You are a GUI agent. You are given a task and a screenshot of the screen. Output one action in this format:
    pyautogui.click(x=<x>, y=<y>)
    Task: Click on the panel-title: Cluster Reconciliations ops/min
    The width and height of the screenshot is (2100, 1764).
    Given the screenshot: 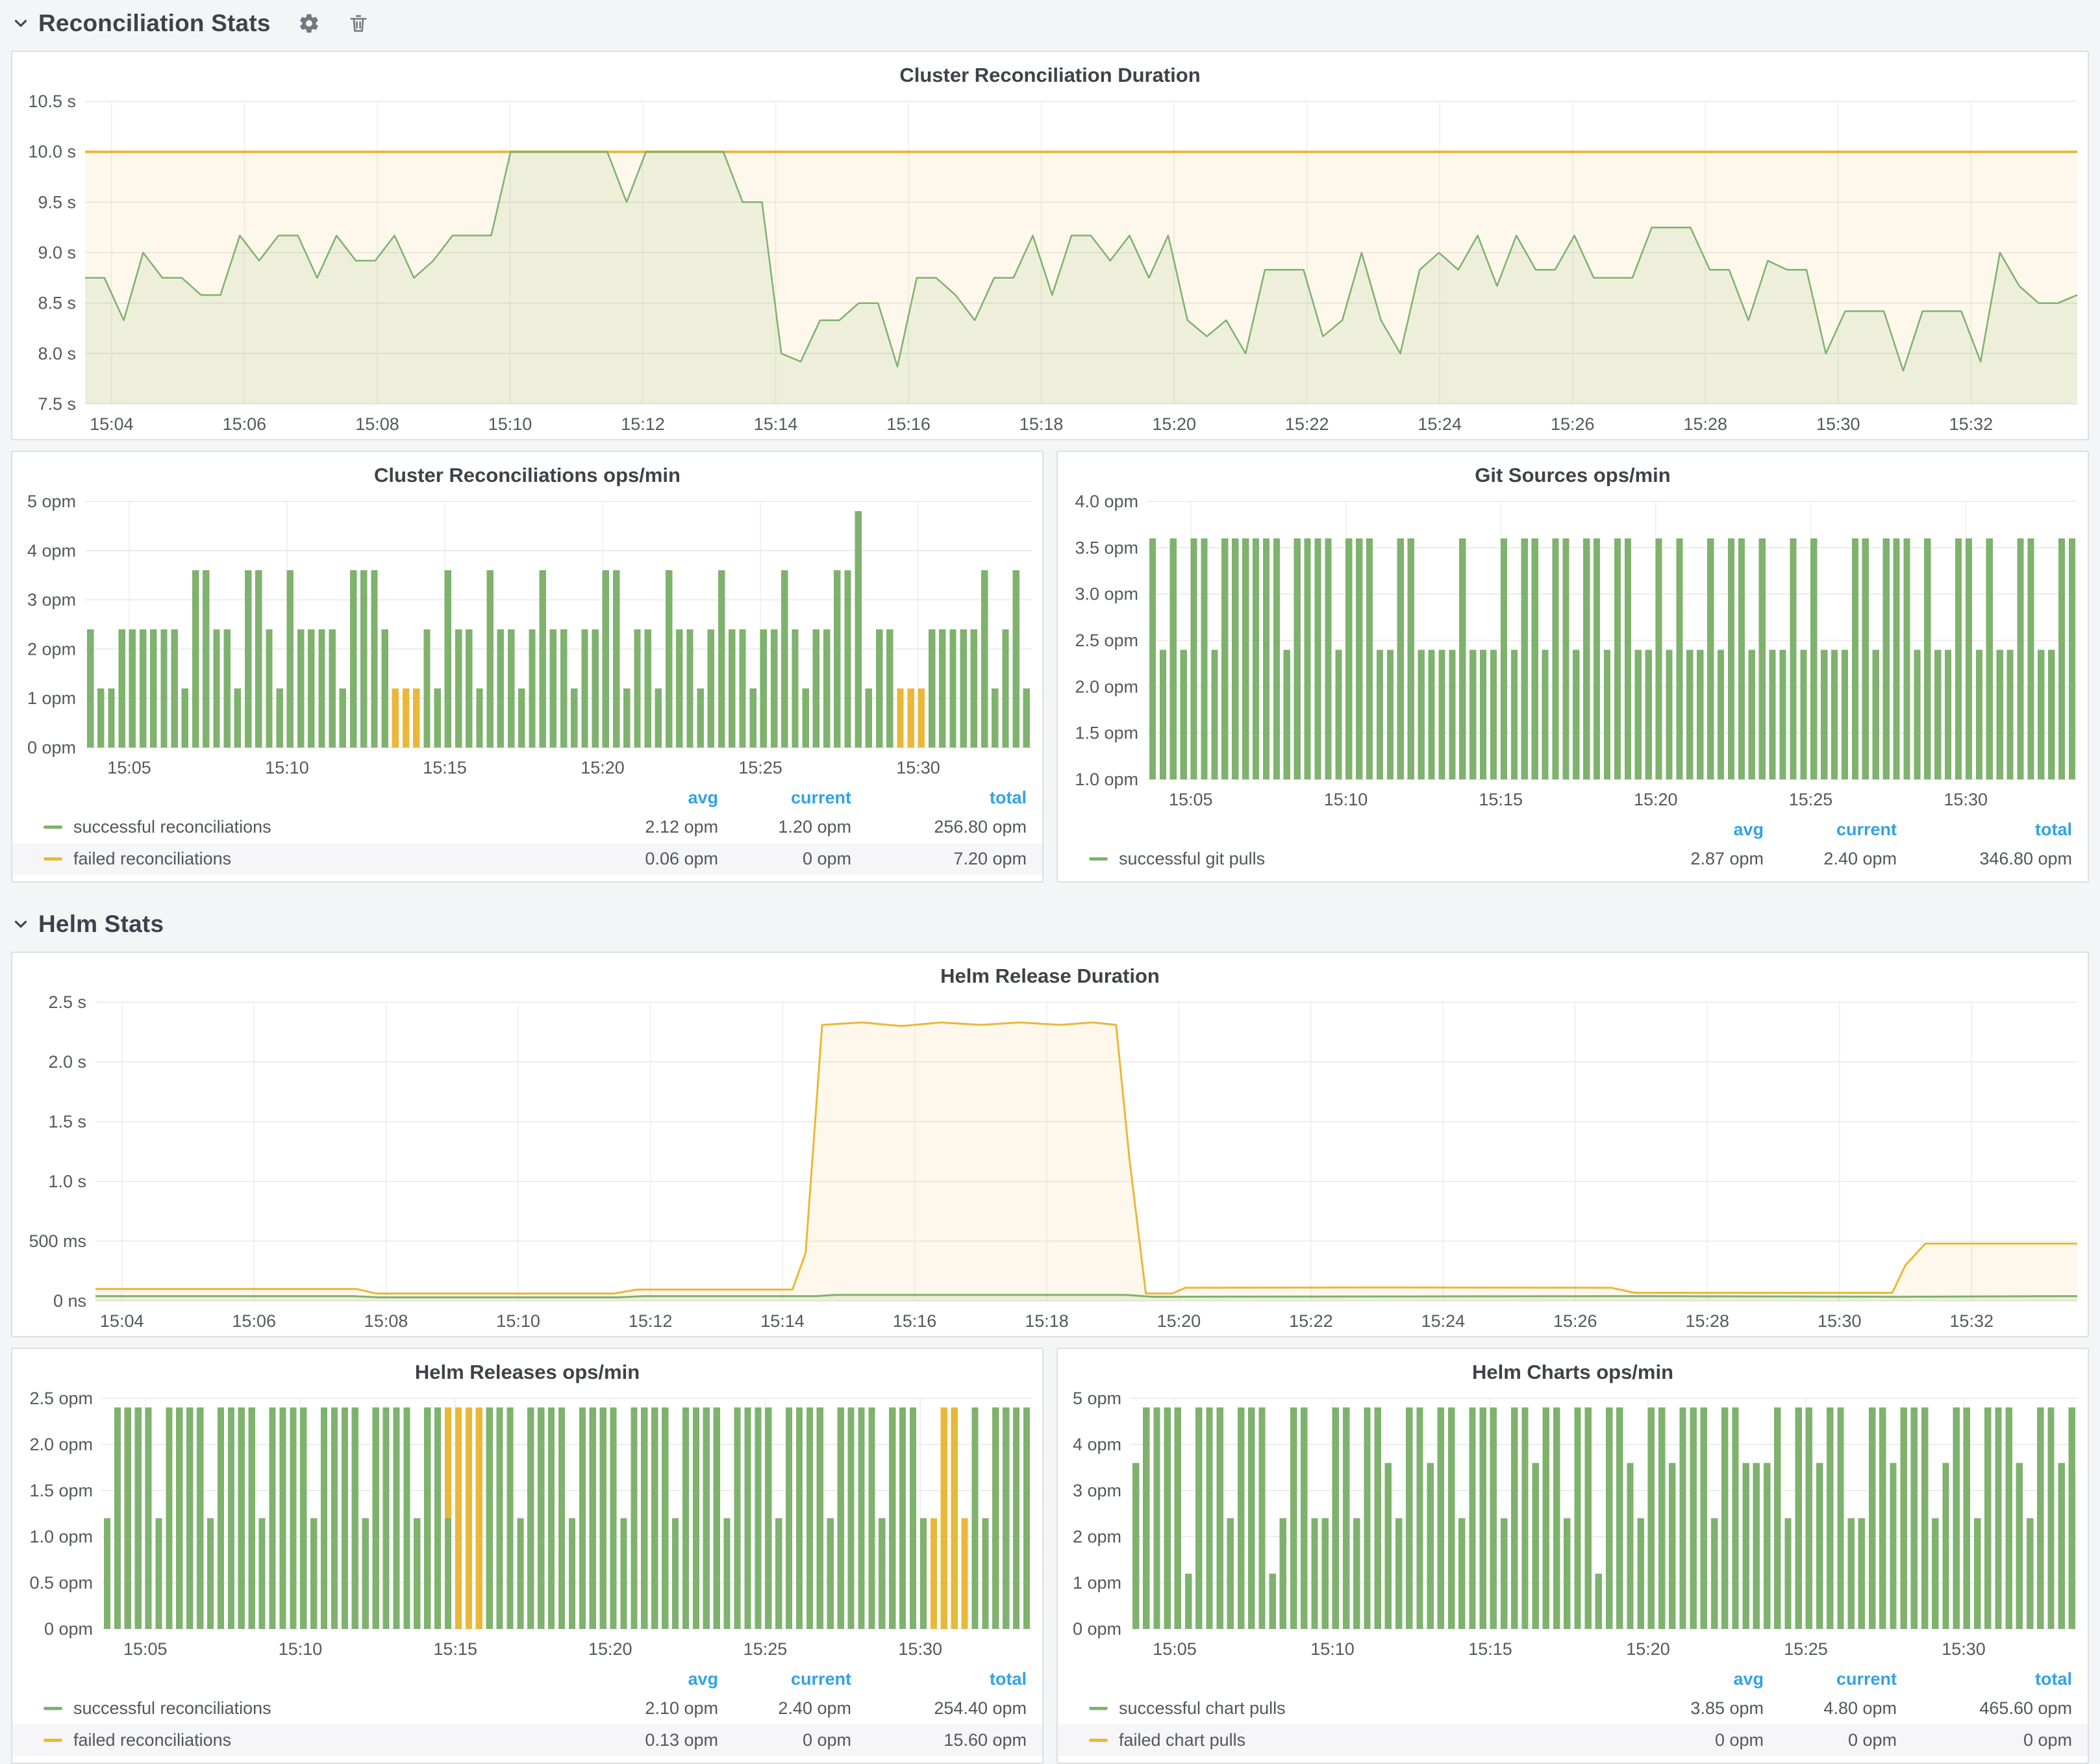 What is the action you would take?
    pyautogui.click(x=527, y=475)
    